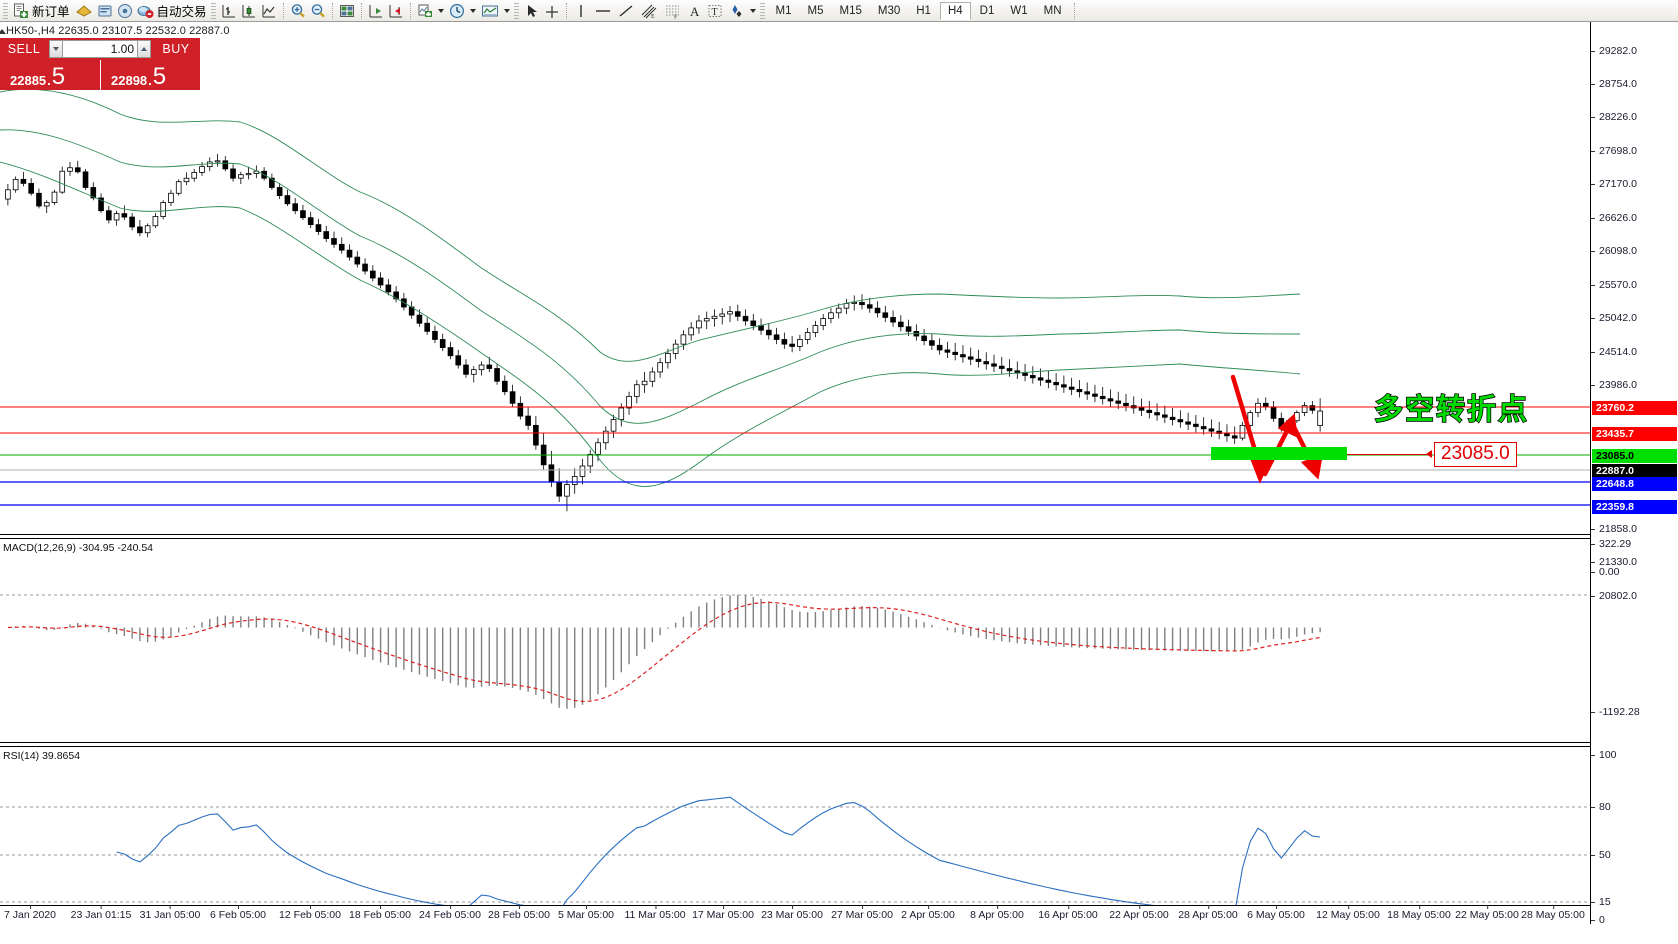 The width and height of the screenshot is (1678, 944). What do you see at coordinates (1634, 408) in the screenshot?
I see `price-level-badge-23760: 23760.2` at bounding box center [1634, 408].